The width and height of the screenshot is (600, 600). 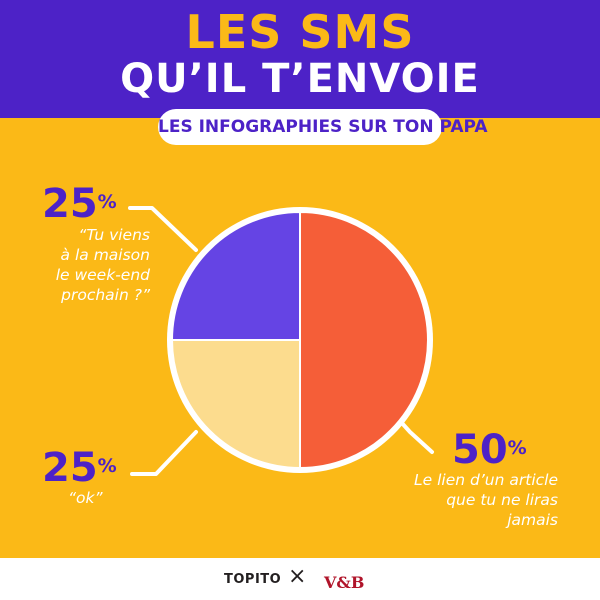 What do you see at coordinates (102, 275) in the screenshot?
I see `label-line: le week-end` at bounding box center [102, 275].